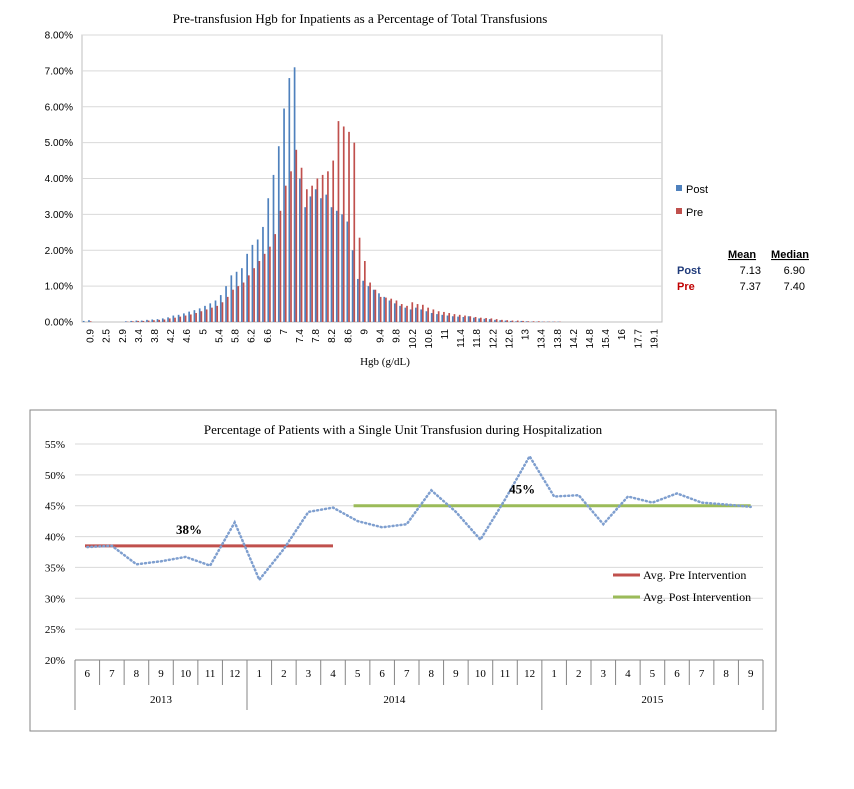 The image size is (854, 789). What do you see at coordinates (284, 674) in the screenshot?
I see `x-tick-label: 2` at bounding box center [284, 674].